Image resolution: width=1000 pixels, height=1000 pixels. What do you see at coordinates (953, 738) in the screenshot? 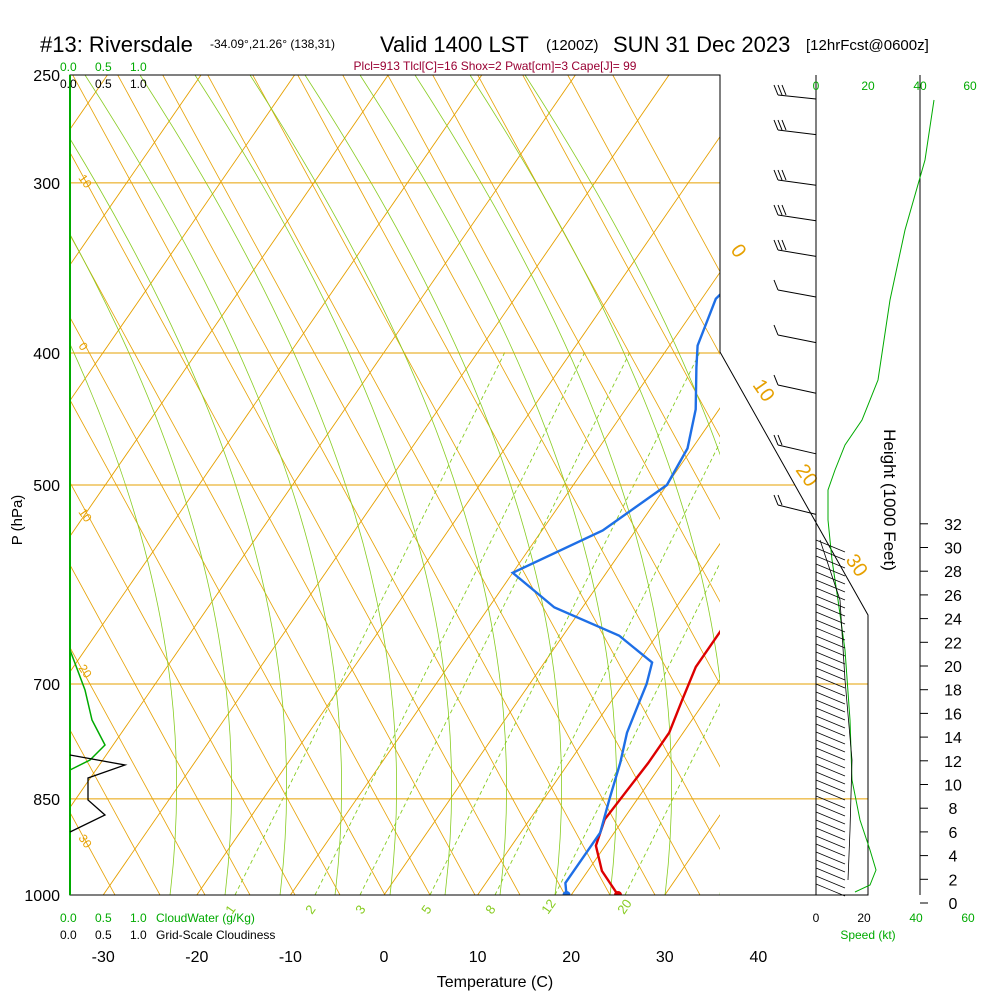
I see `height-tick-label: 14` at bounding box center [953, 738].